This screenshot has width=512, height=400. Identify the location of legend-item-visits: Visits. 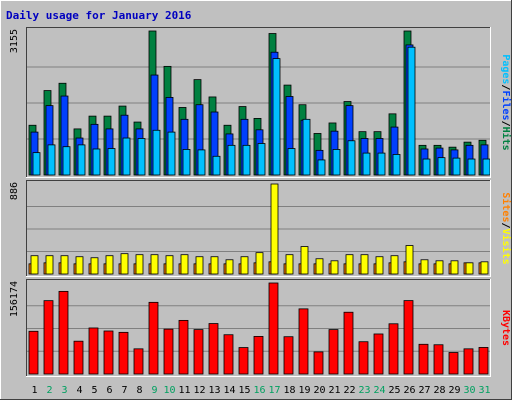
(506, 247).